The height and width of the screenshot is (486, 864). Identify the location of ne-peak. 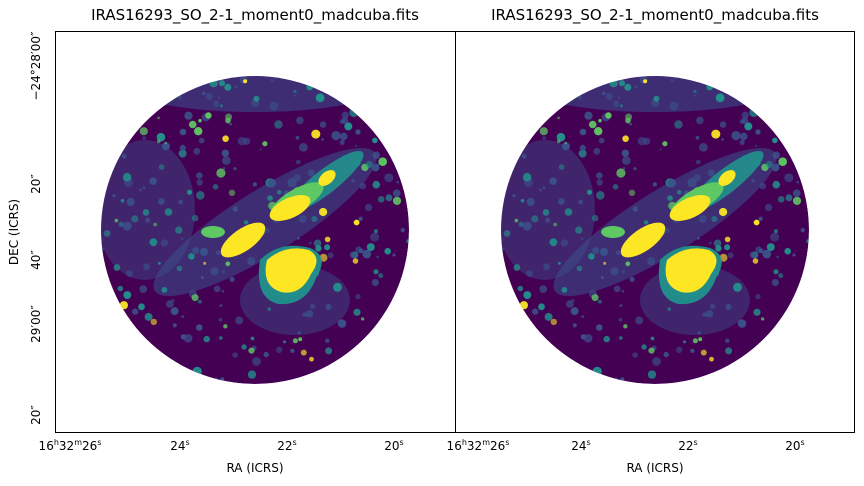
(290, 208).